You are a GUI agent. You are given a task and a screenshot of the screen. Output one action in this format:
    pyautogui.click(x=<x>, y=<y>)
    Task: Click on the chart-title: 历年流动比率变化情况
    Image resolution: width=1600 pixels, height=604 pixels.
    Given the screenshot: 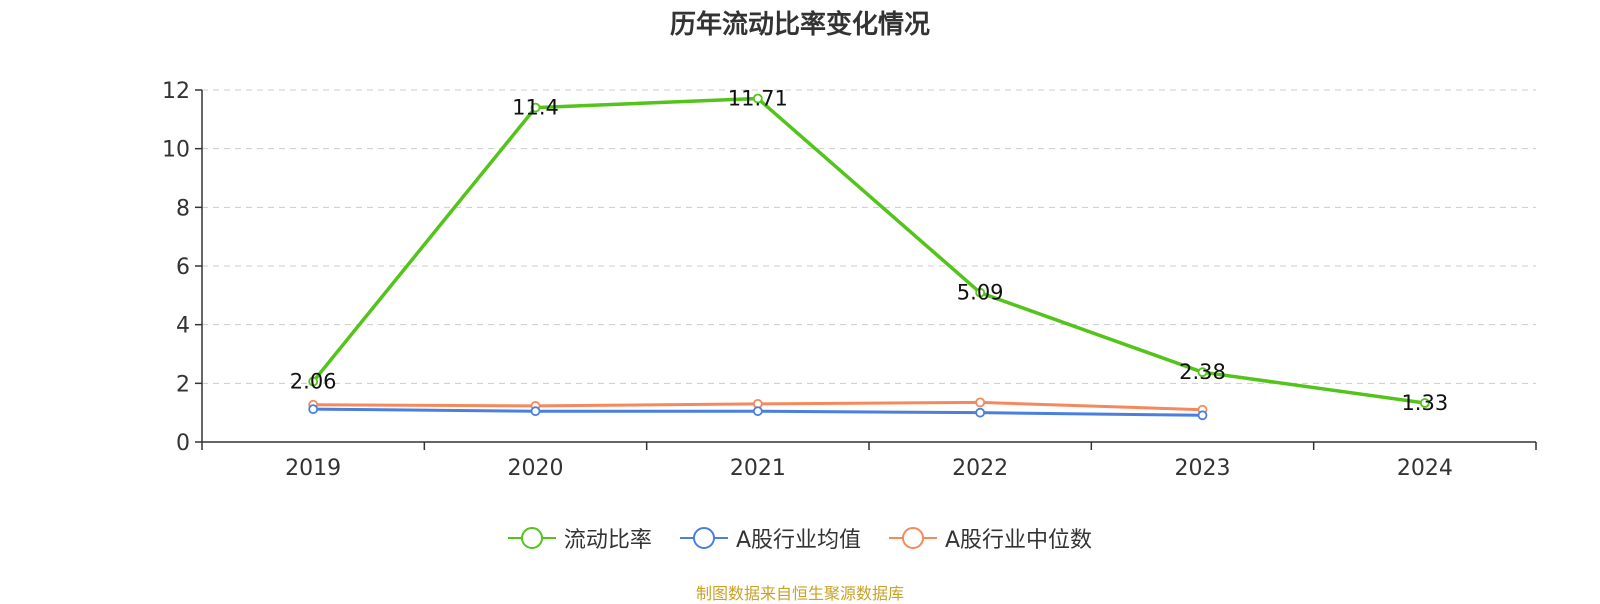 What is the action you would take?
    pyautogui.click(x=799, y=25)
    